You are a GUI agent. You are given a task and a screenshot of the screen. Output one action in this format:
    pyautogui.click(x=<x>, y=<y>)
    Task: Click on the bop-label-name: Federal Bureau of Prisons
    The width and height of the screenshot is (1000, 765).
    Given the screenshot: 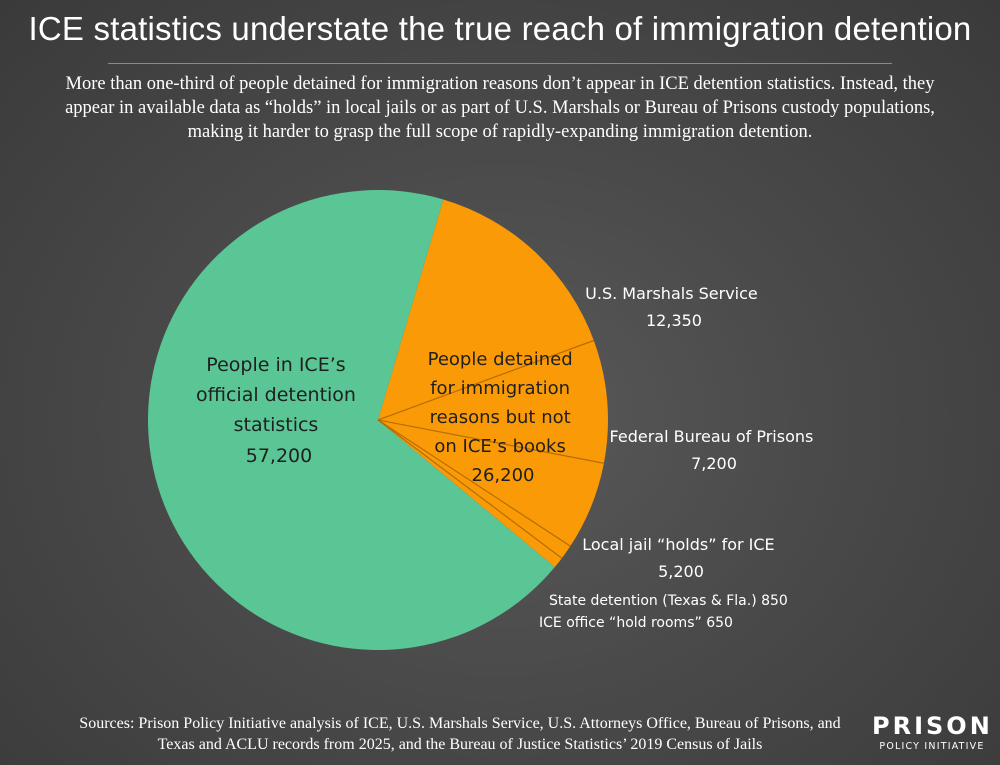 What is the action you would take?
    pyautogui.click(x=712, y=436)
    